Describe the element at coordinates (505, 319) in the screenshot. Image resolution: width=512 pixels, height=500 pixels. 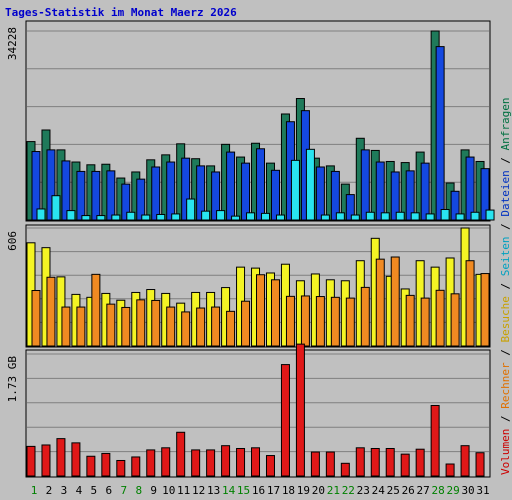
I see `legend-item-besuche: Besuche` at that location.